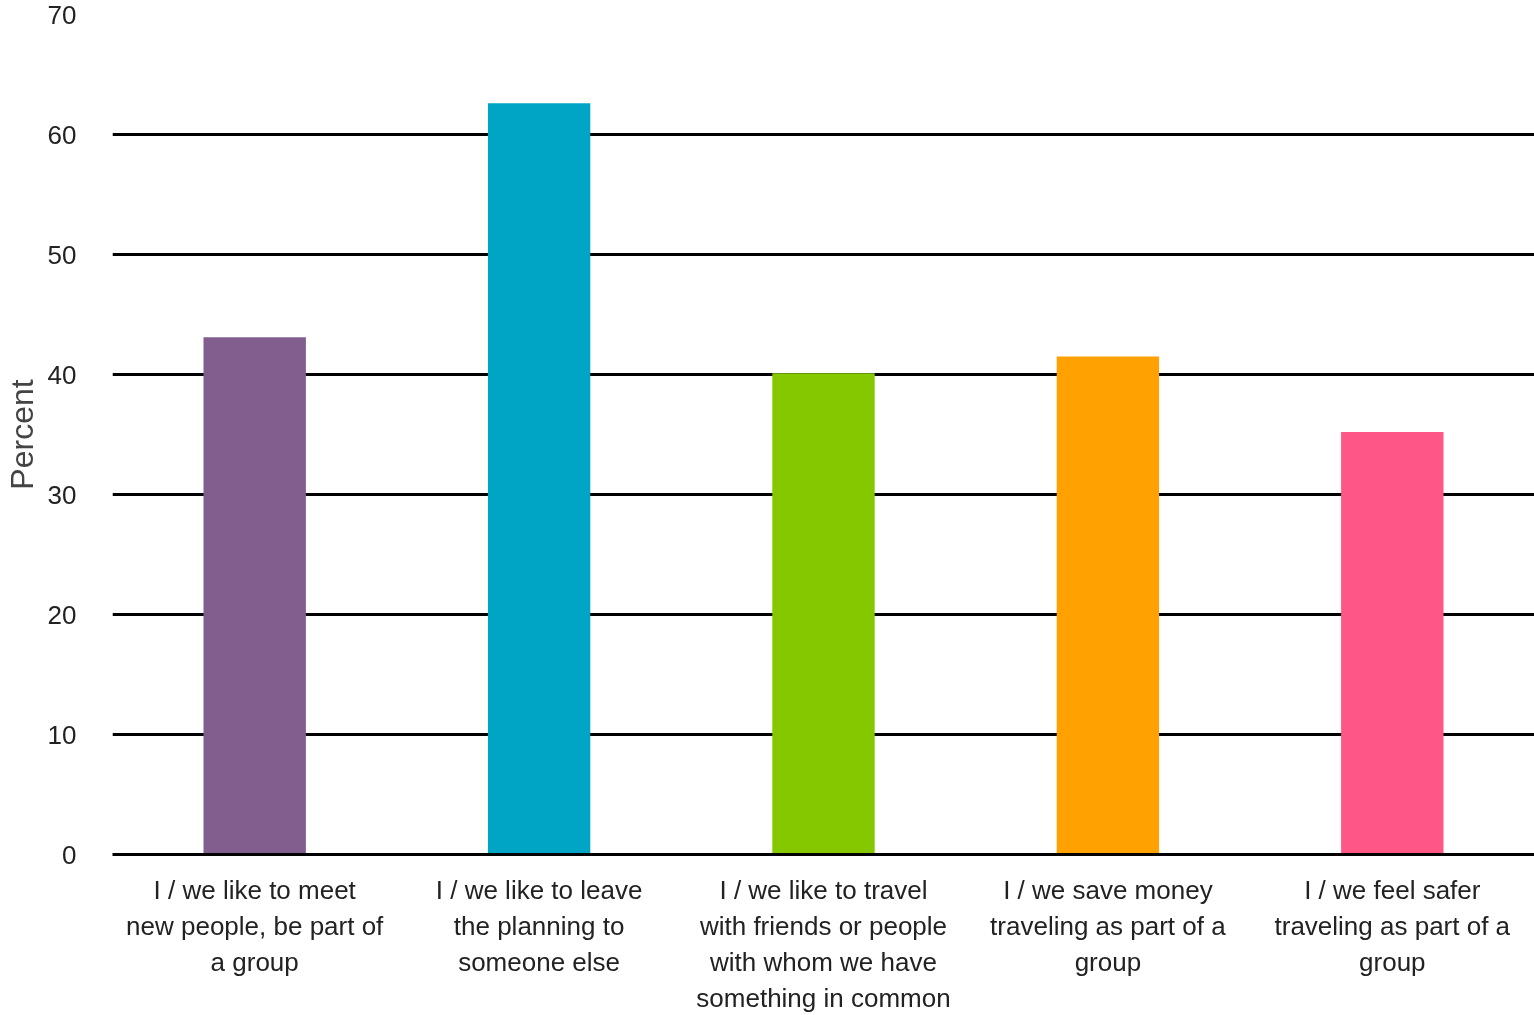  Describe the element at coordinates (62, 494) in the screenshot. I see `y-tick-label: 30` at that location.